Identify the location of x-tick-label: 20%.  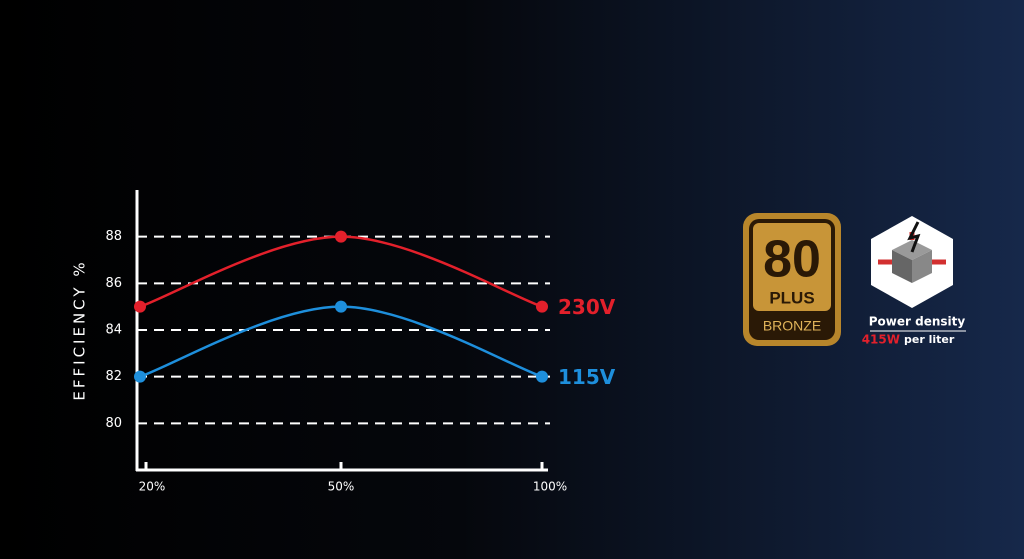
(152, 487).